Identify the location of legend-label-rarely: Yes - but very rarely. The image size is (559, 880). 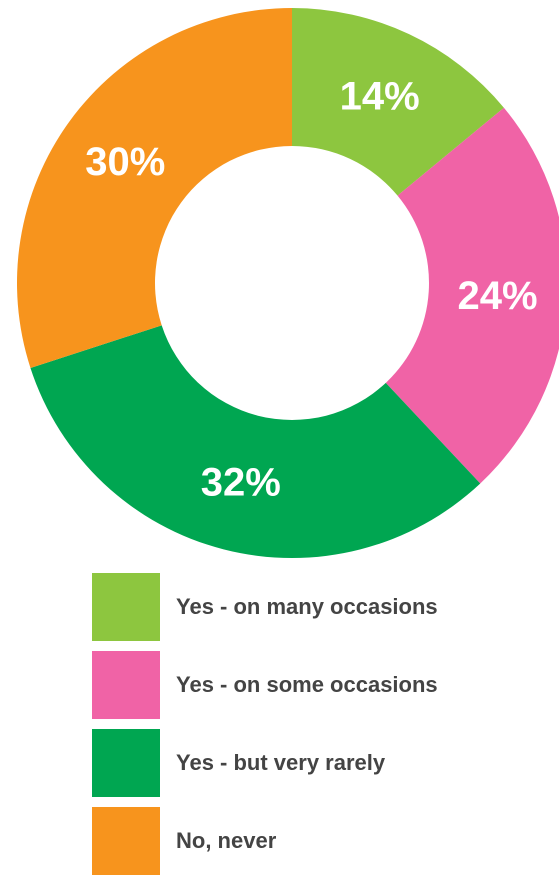
(281, 762).